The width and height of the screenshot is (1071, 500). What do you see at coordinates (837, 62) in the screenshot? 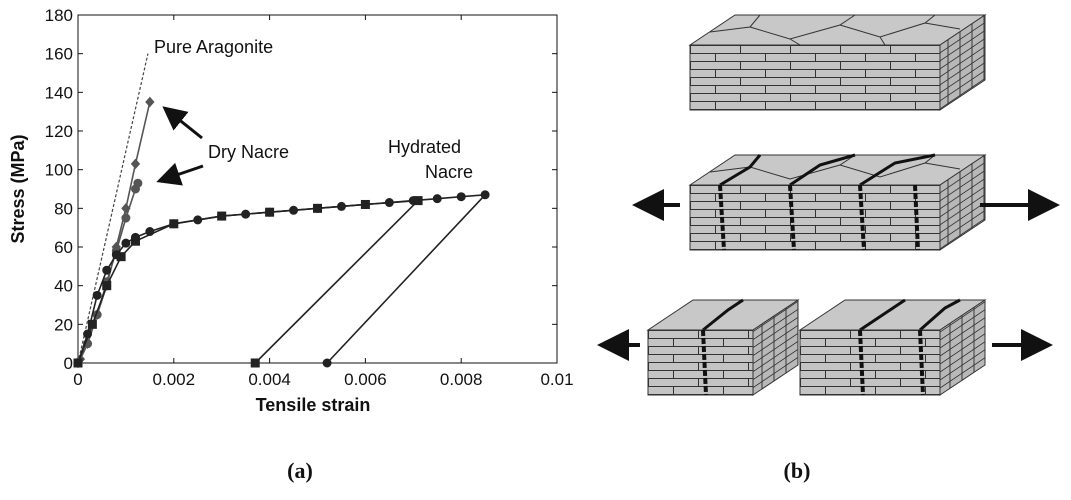
I see `intact-block` at bounding box center [837, 62].